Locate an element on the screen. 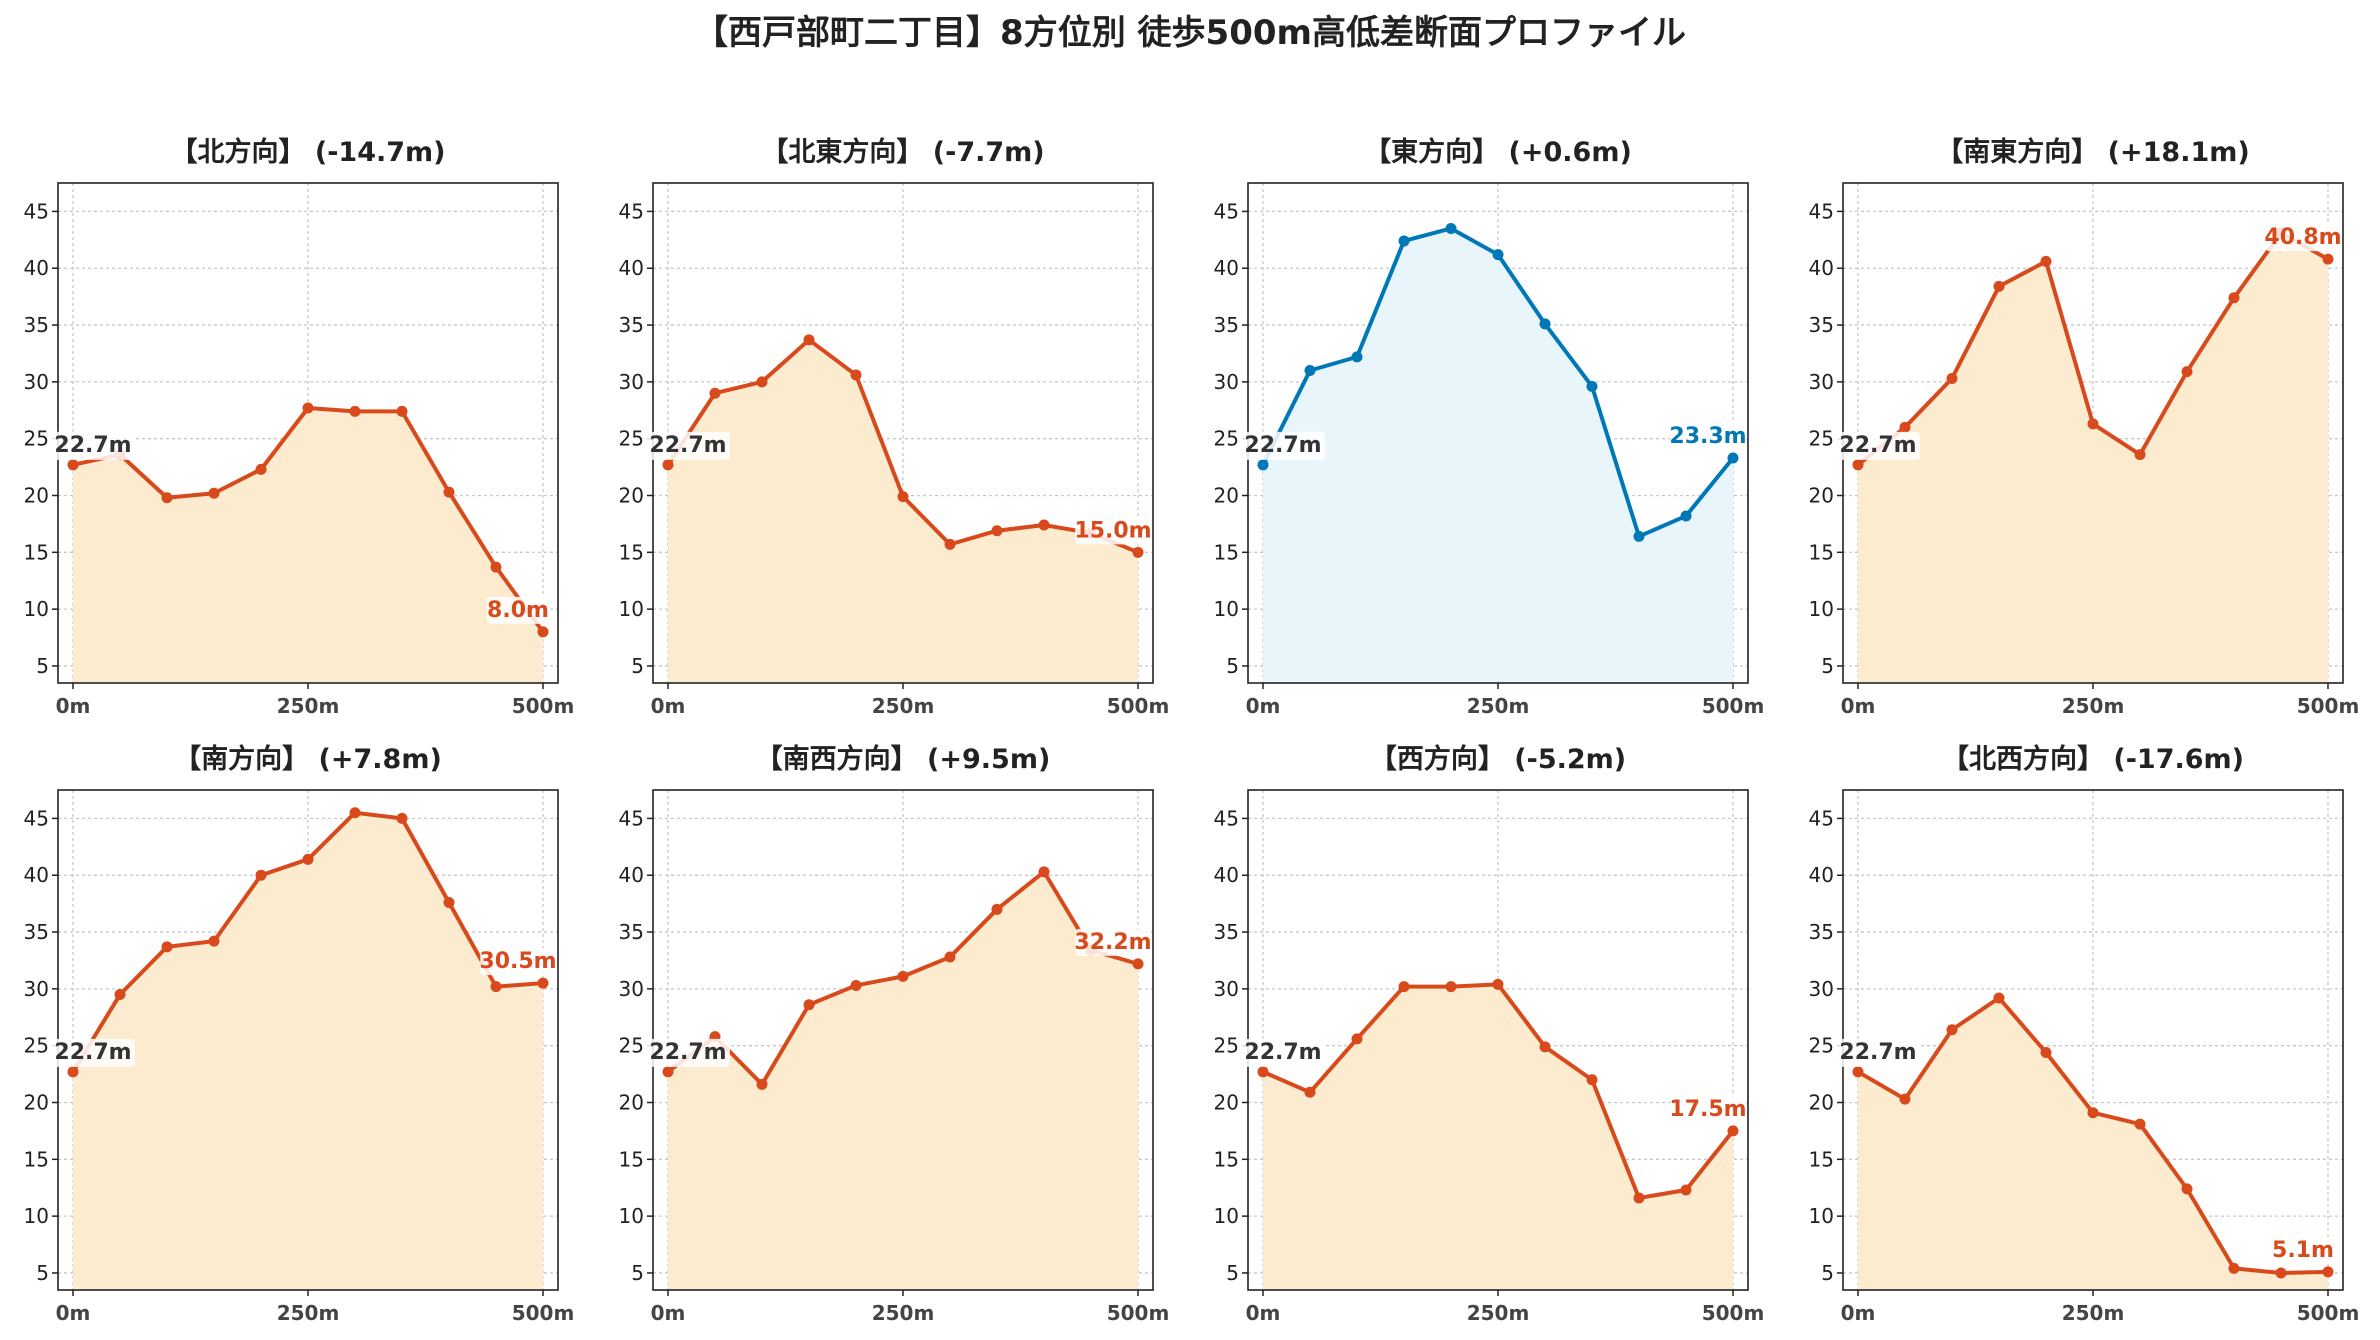  end-elevation-label: 17.5m is located at coordinates (1707, 1109).